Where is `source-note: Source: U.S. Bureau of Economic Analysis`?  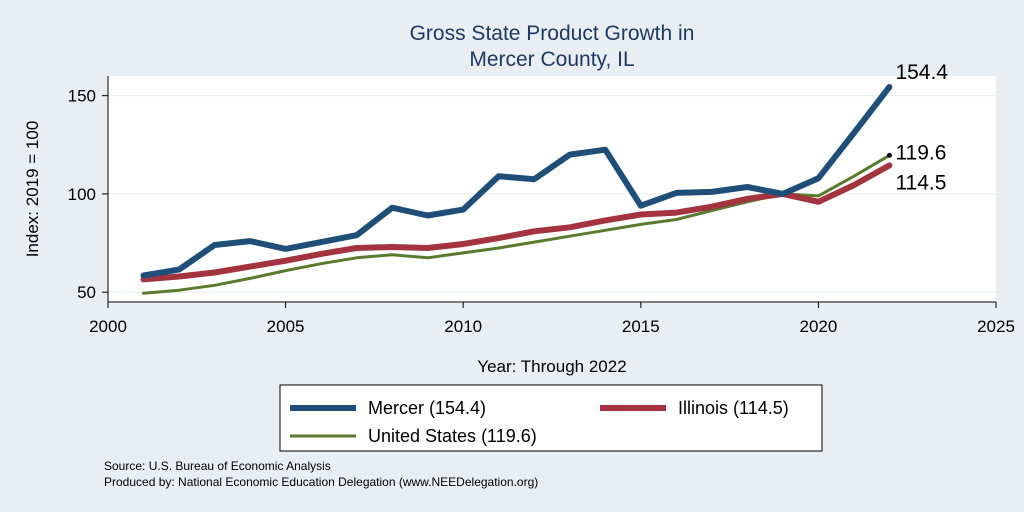
source-note: Source: U.S. Bureau of Economic Analysis is located at coordinates (217, 466).